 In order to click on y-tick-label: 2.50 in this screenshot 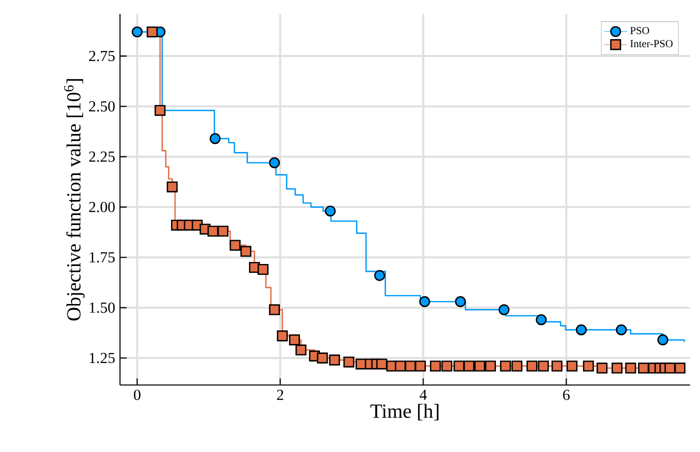, I will do `click(102, 106)`.